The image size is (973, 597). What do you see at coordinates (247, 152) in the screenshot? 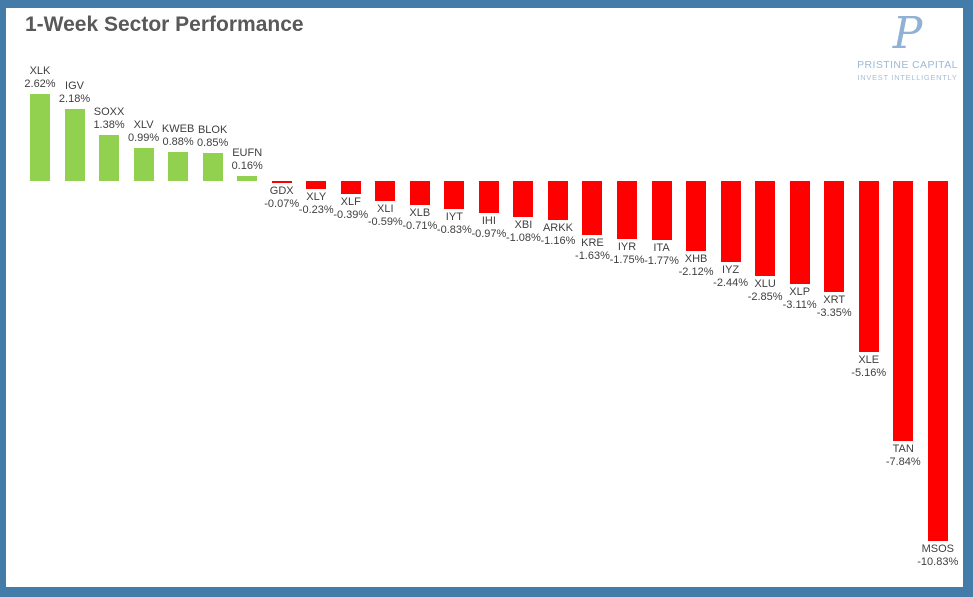
I see `bar-ticker: EUFN` at bounding box center [247, 152].